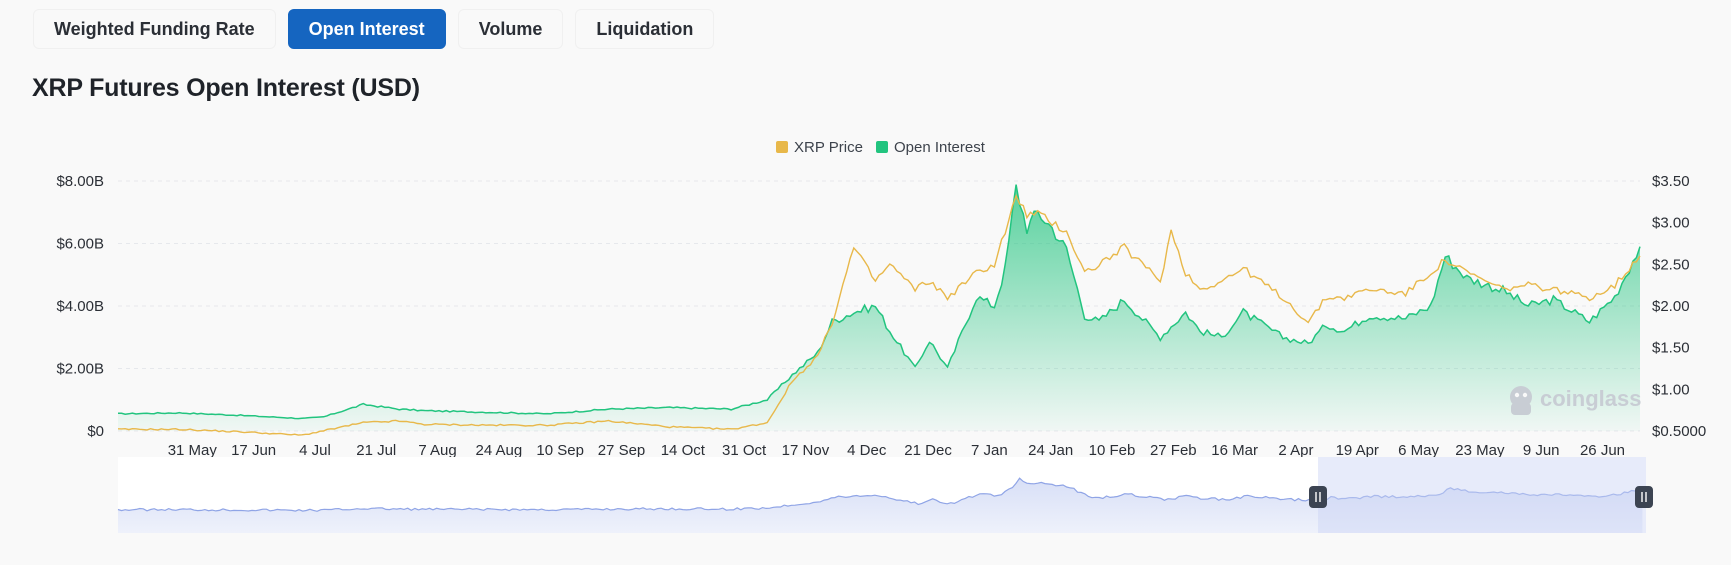 The width and height of the screenshot is (1731, 565). Describe the element at coordinates (744, 450) in the screenshot. I see `x-tick-31-oct: 31 Oct` at that location.